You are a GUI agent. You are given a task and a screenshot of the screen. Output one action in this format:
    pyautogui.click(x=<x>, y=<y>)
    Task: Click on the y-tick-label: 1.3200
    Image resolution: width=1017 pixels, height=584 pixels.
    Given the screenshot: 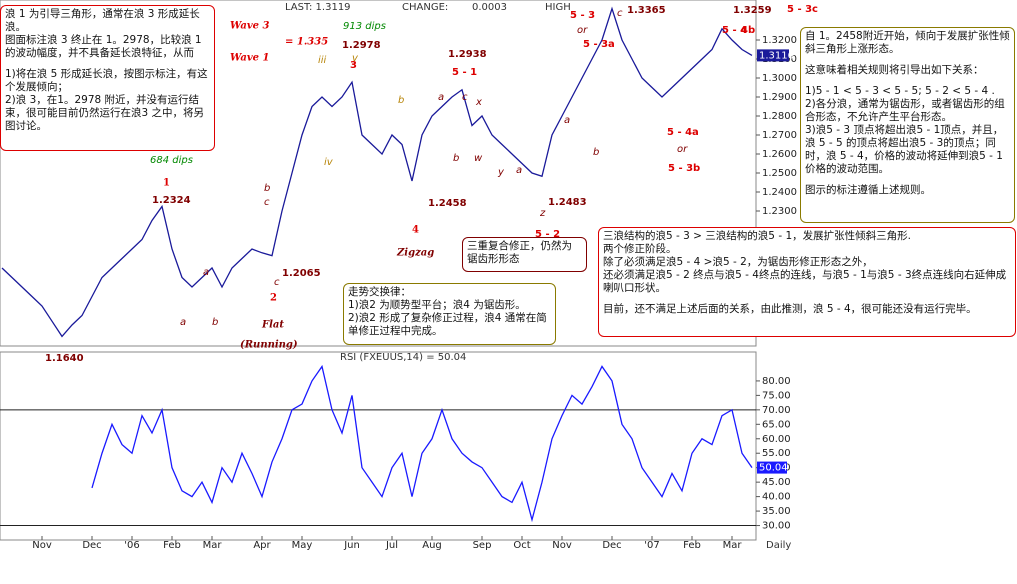 What is the action you would take?
    pyautogui.click(x=779, y=40)
    